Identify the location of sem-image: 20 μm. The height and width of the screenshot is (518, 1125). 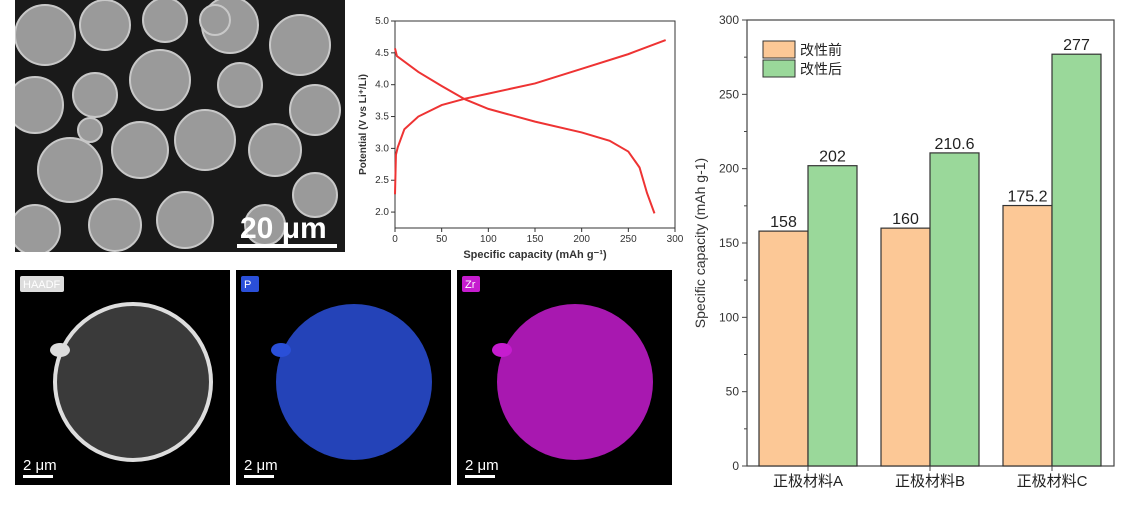
(180, 126).